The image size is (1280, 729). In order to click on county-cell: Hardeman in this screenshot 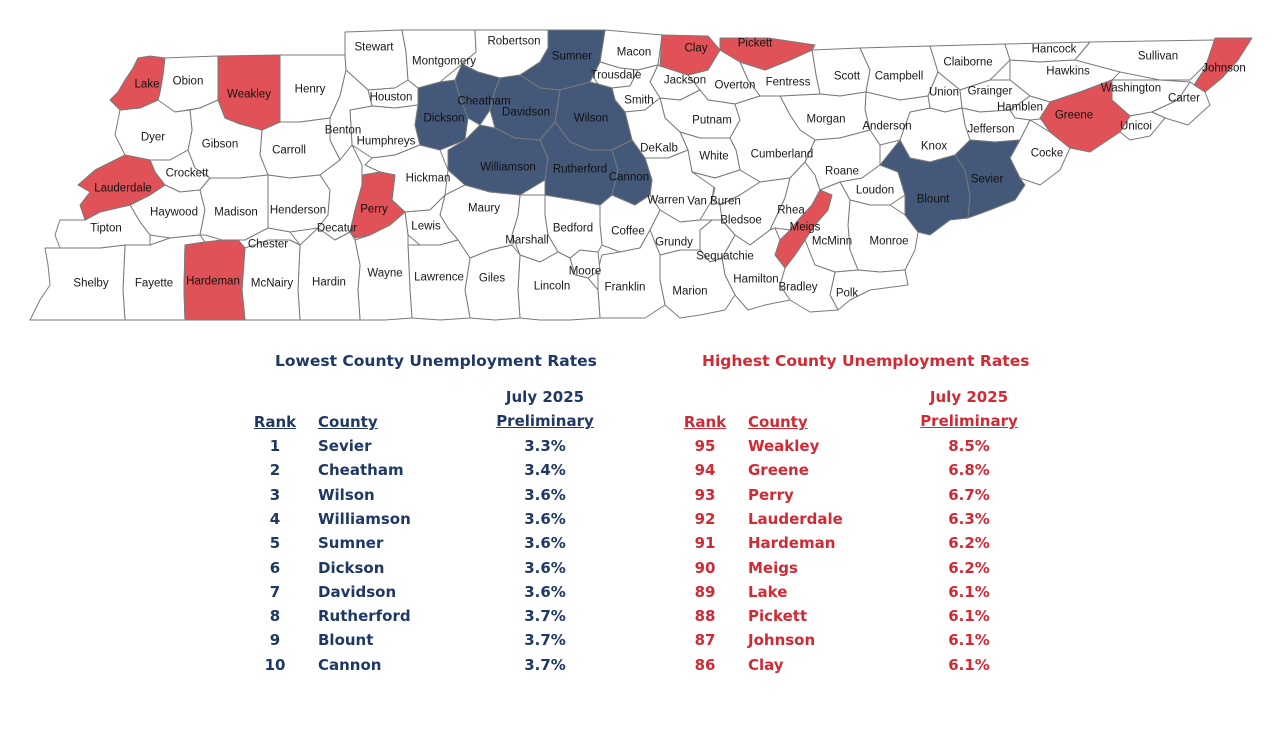, I will do `click(792, 543)`.